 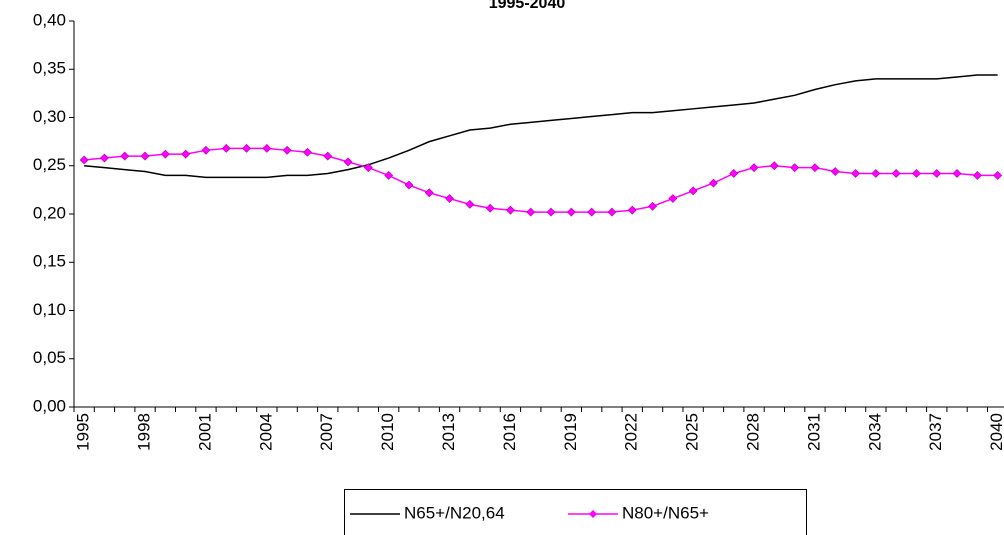 I want to click on x-tick-label: 2040, so click(x=995, y=432).